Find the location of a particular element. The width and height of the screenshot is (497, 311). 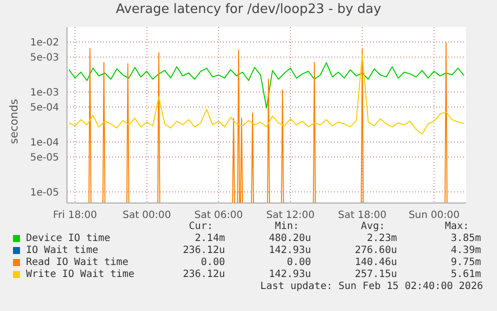

legend-label: Write IO Wait time is located at coordinates (80, 274).